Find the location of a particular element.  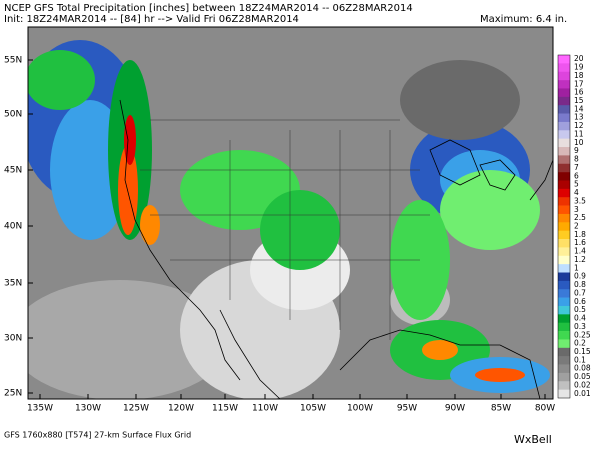

lon-label: 110W is located at coordinates (265, 409).